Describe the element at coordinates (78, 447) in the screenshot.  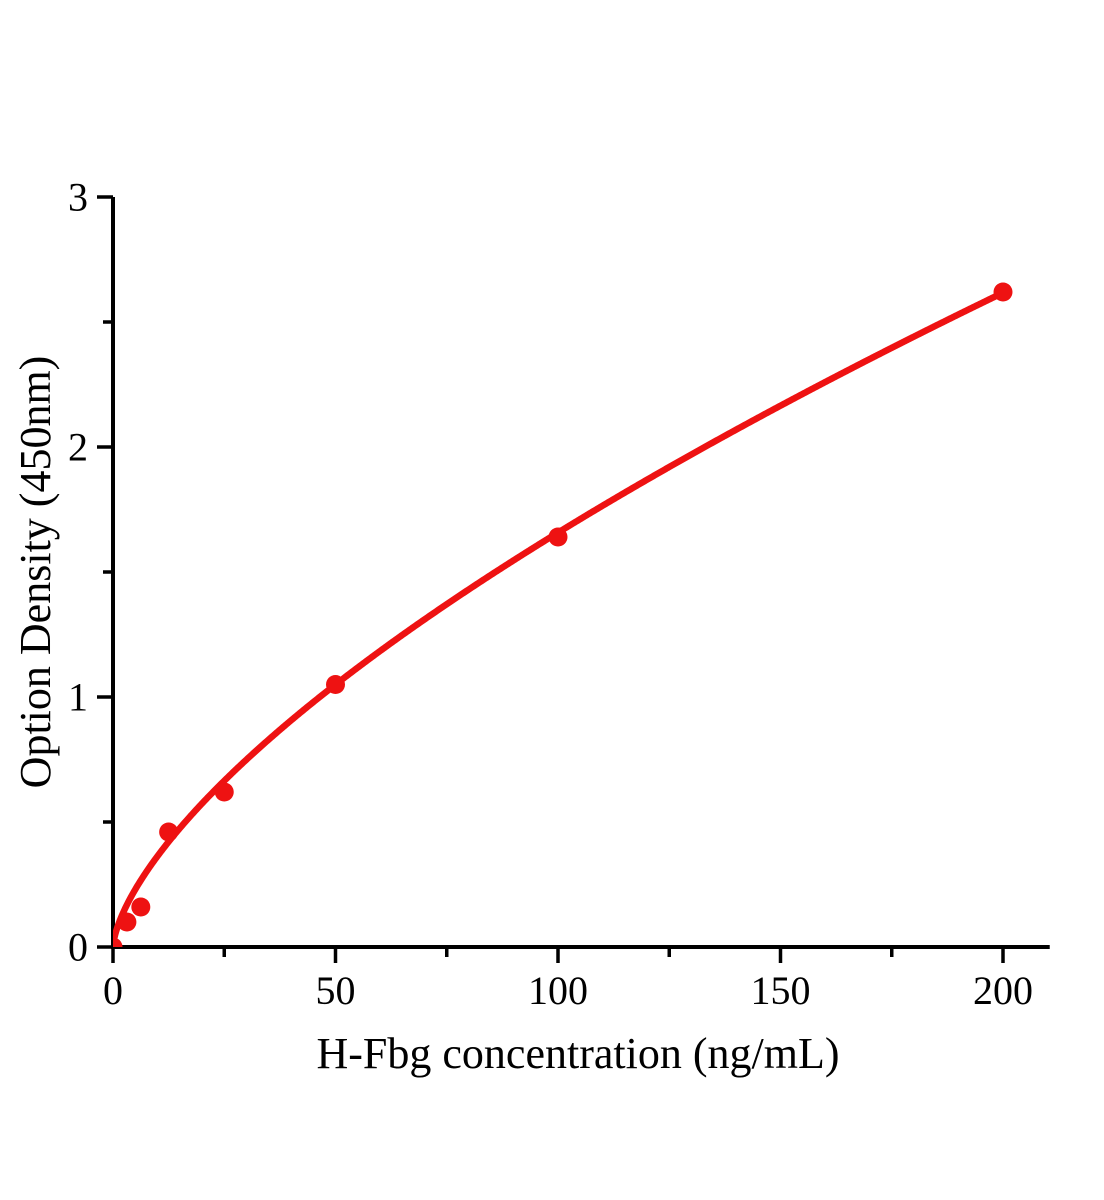
I see `y-tick-label: 2` at that location.